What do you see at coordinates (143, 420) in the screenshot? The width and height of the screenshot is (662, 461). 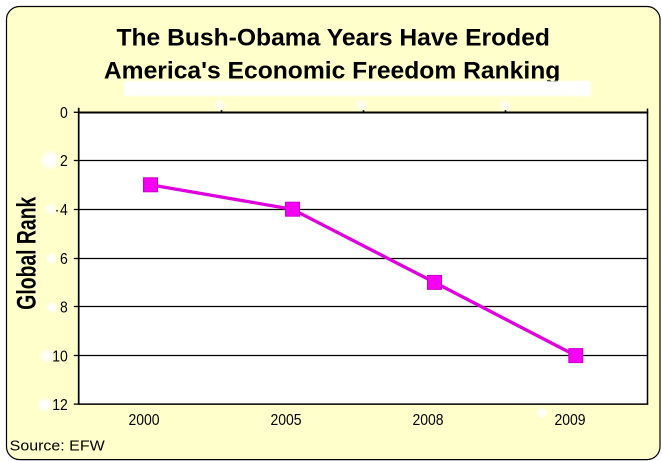 I see `svg-text: 2000` at bounding box center [143, 420].